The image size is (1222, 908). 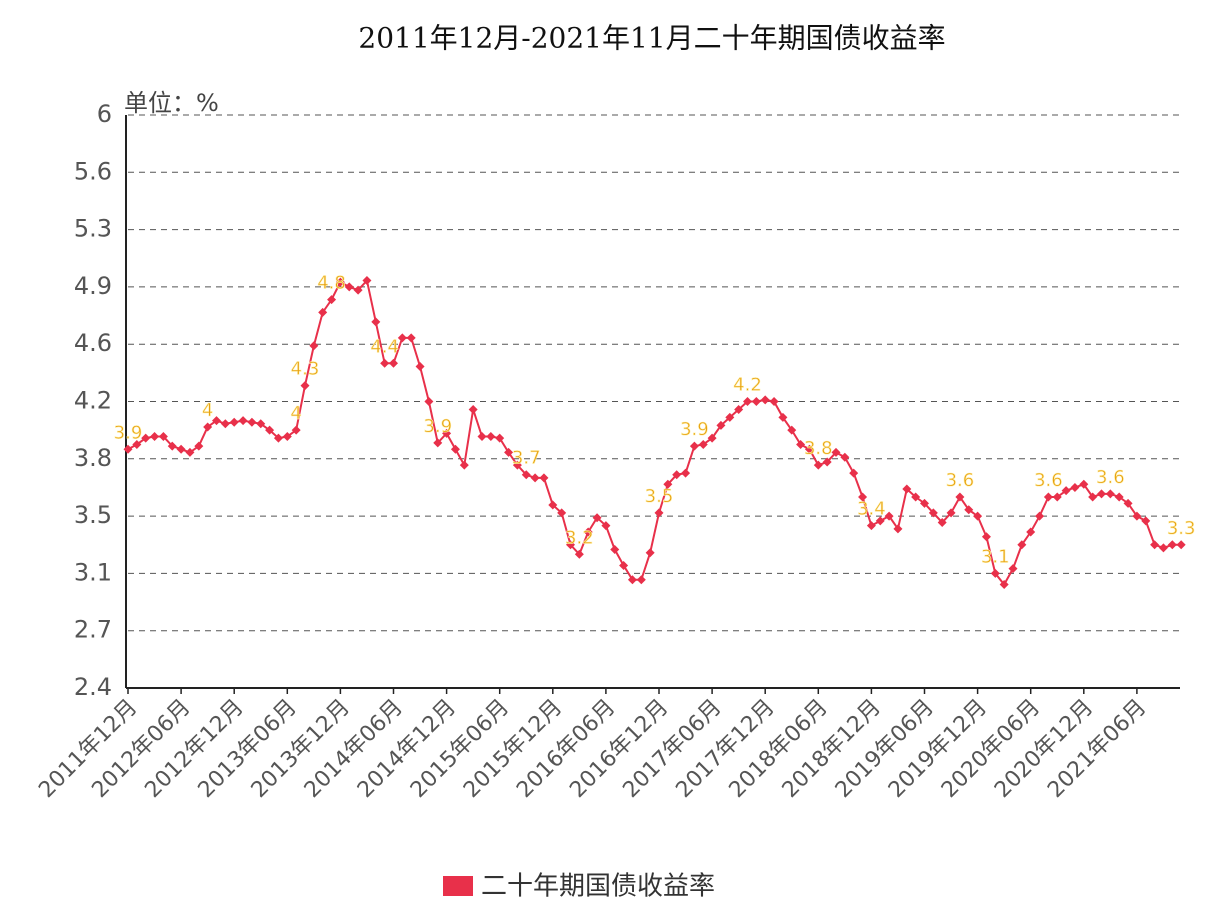 What do you see at coordinates (207, 410) in the screenshot?
I see `data-label: 4` at bounding box center [207, 410].